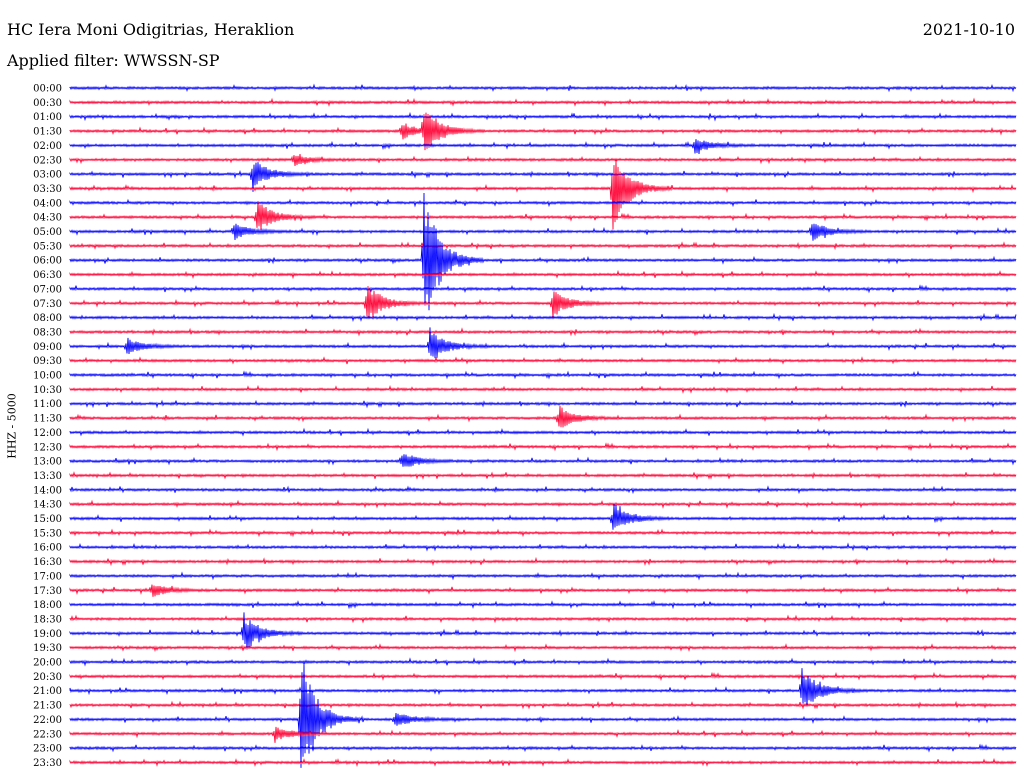  What do you see at coordinates (47, 576) in the screenshot?
I see `row-time-label: 17:00` at bounding box center [47, 576].